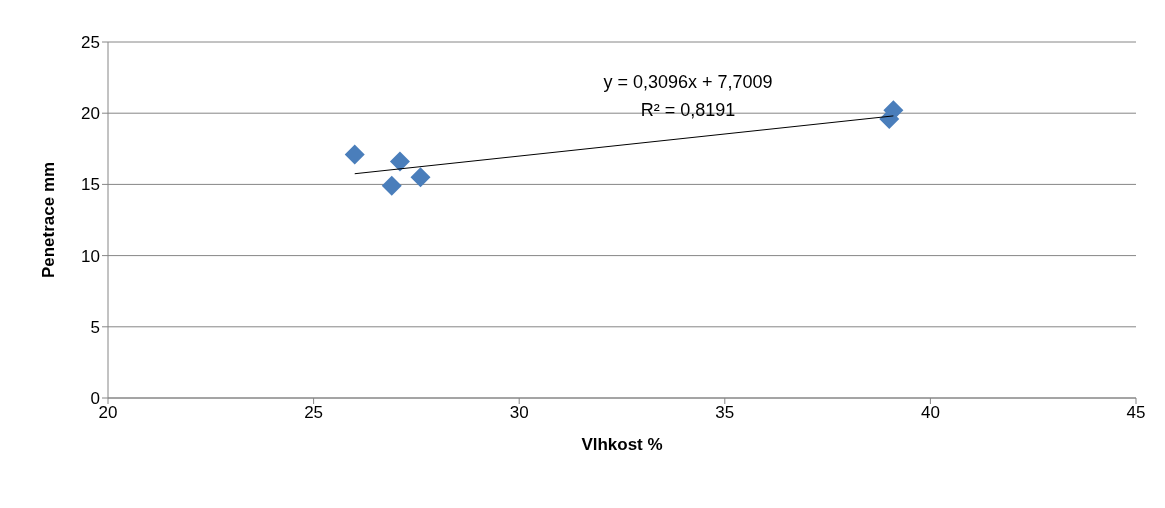  What do you see at coordinates (688, 82) in the screenshot?
I see `annotation: y = 0,3096x + 7,7009` at bounding box center [688, 82].